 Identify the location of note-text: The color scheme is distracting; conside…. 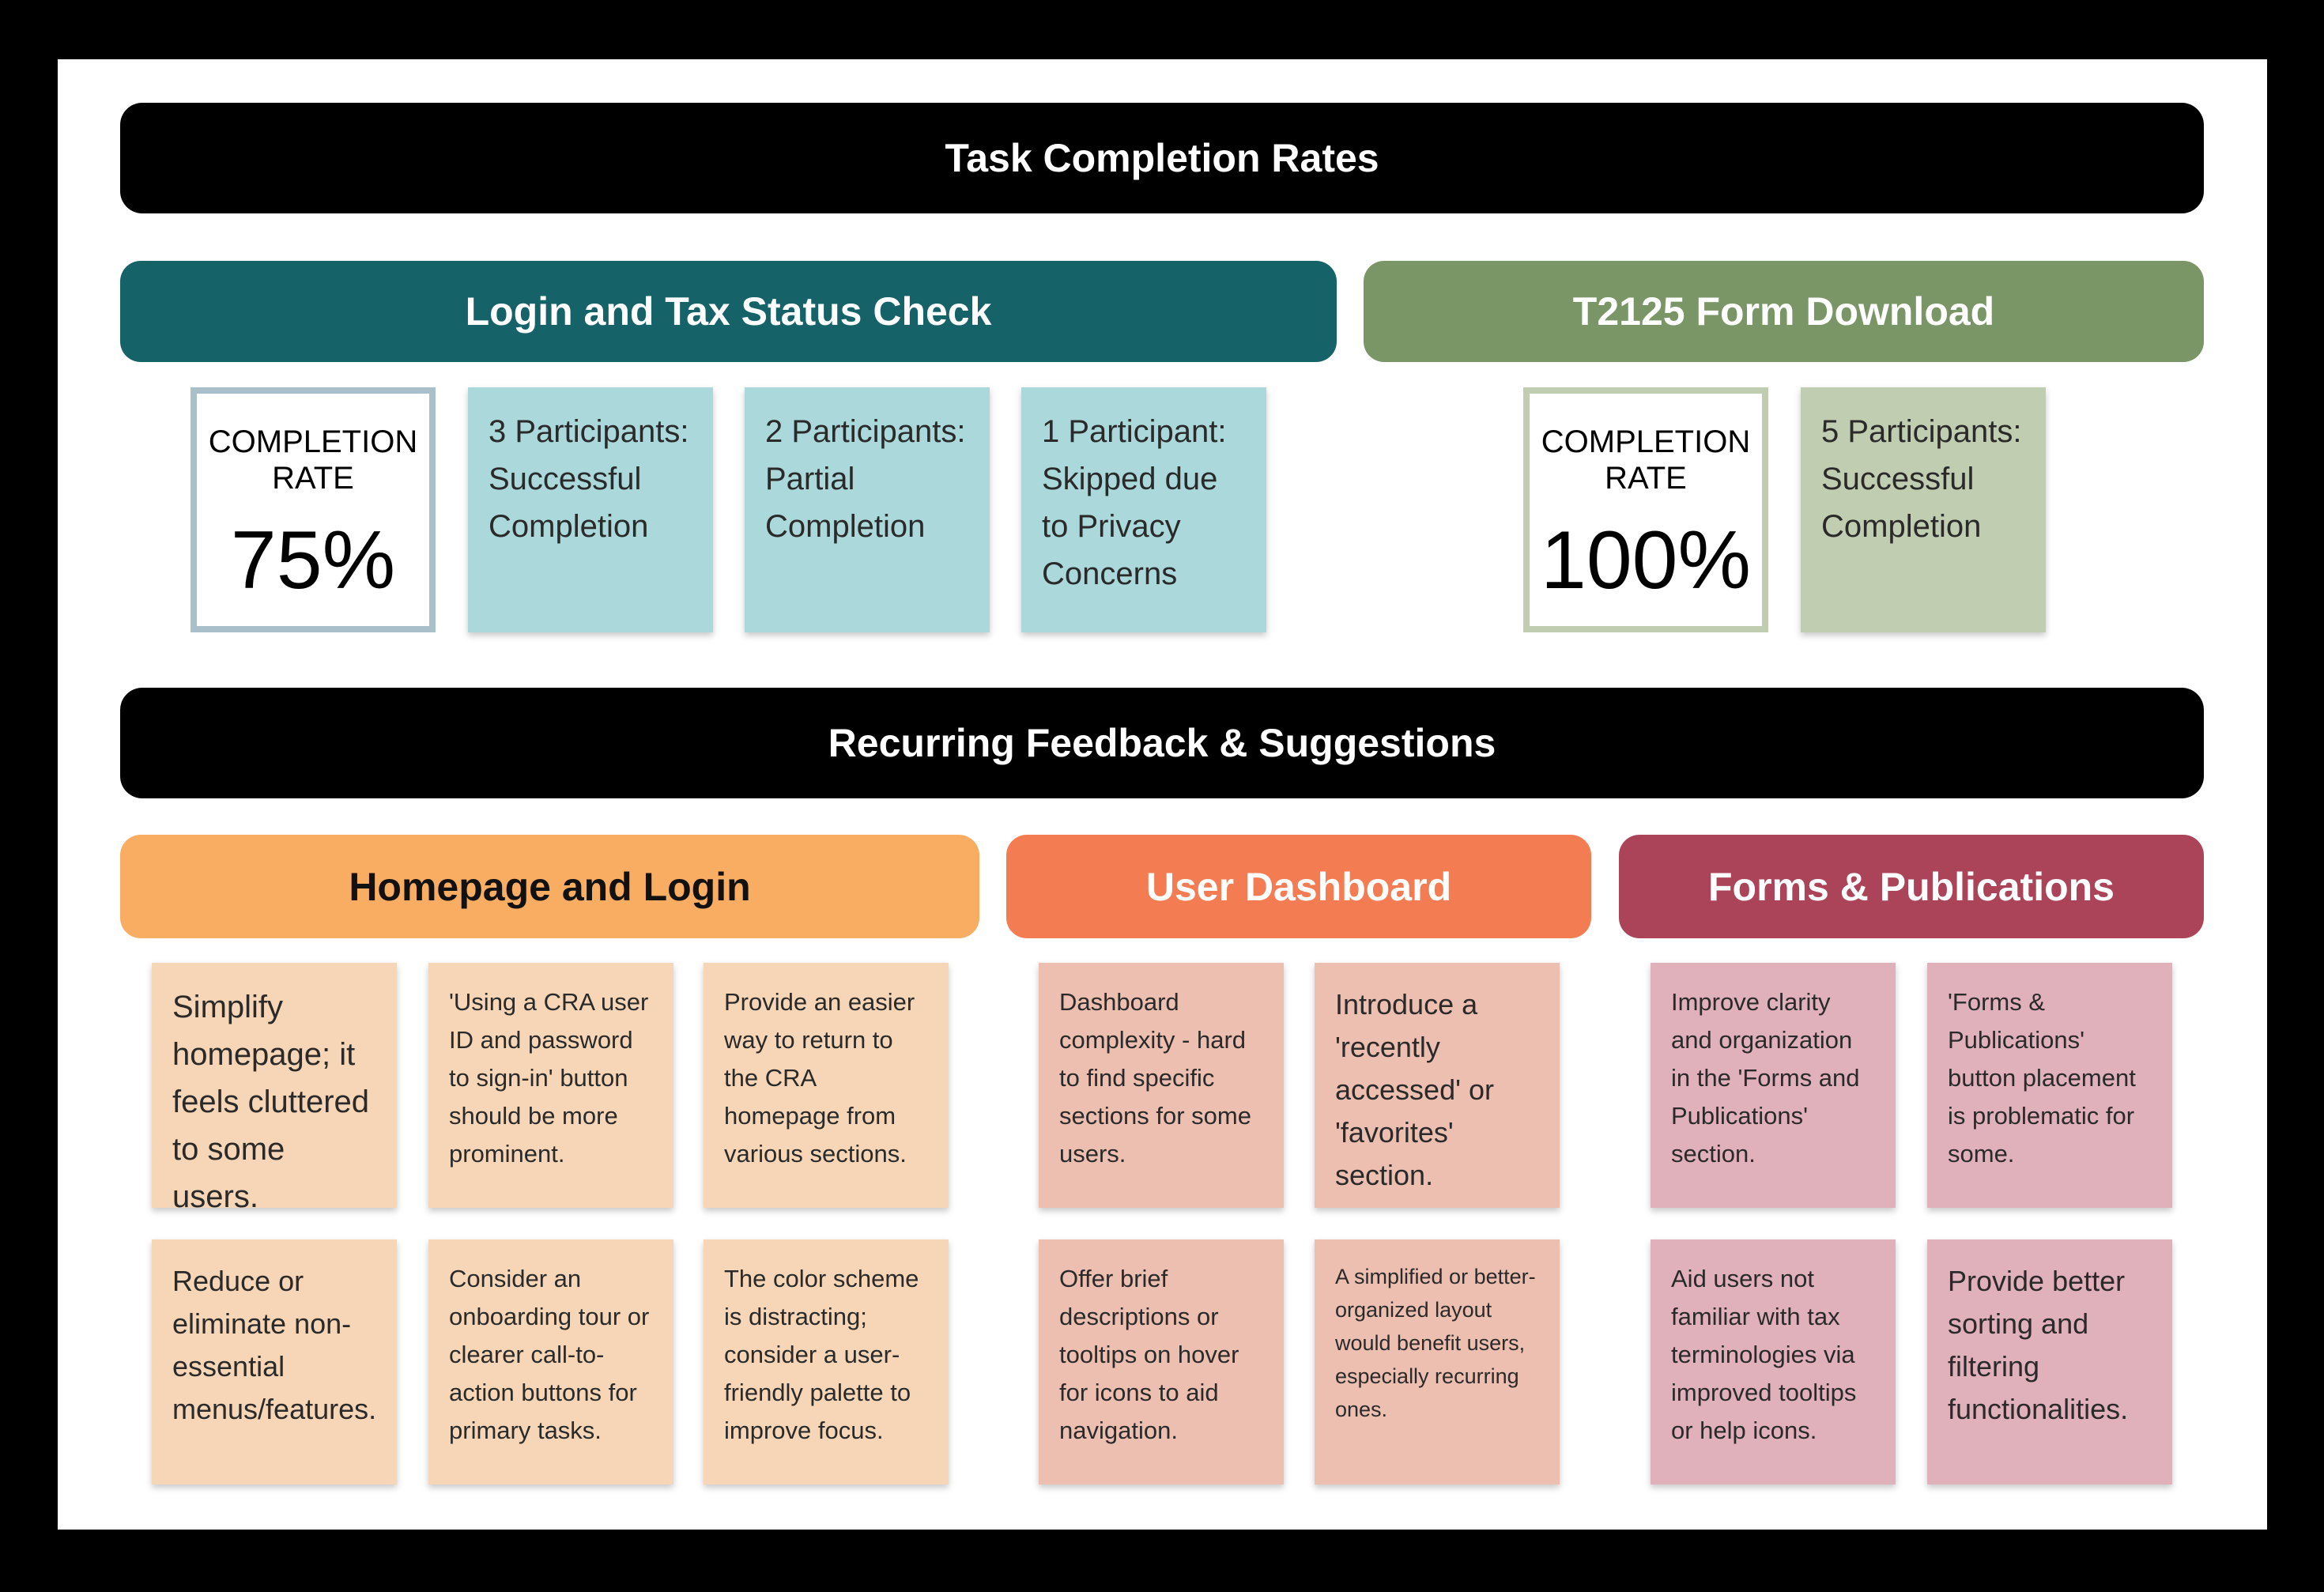
(821, 1354).